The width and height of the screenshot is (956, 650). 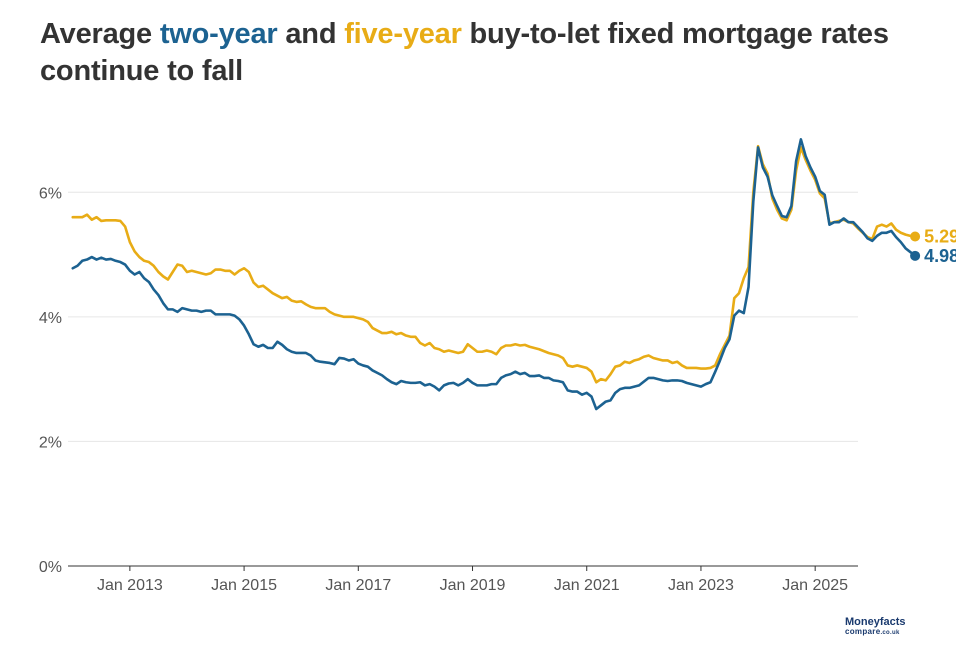 I want to click on title-five-year: five-year, so click(x=403, y=34).